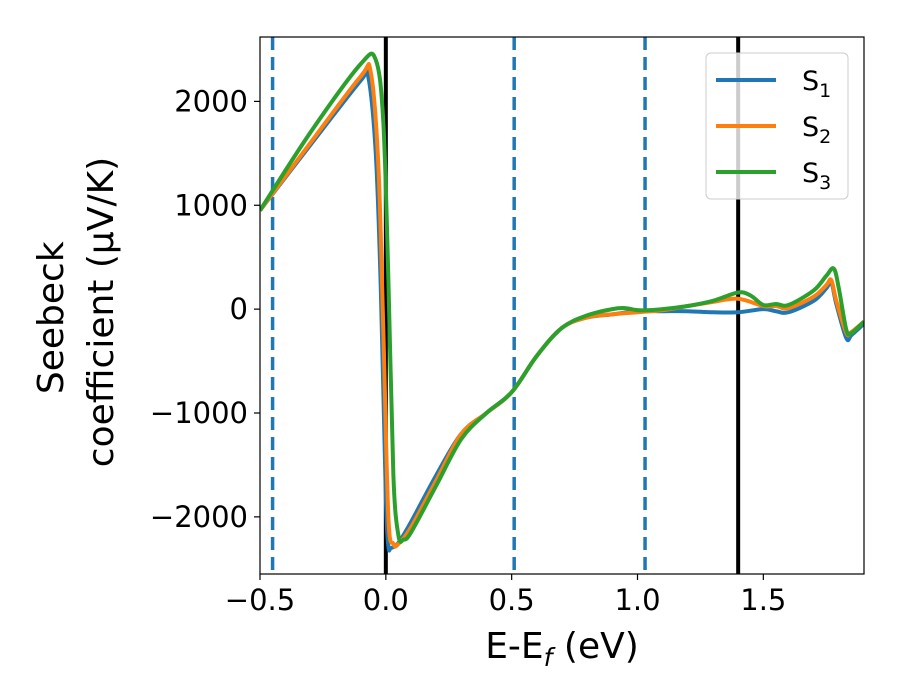 The width and height of the screenshot is (900, 700). Describe the element at coordinates (199, 413) in the screenshot. I see `y-tick-label: −1000` at that location.